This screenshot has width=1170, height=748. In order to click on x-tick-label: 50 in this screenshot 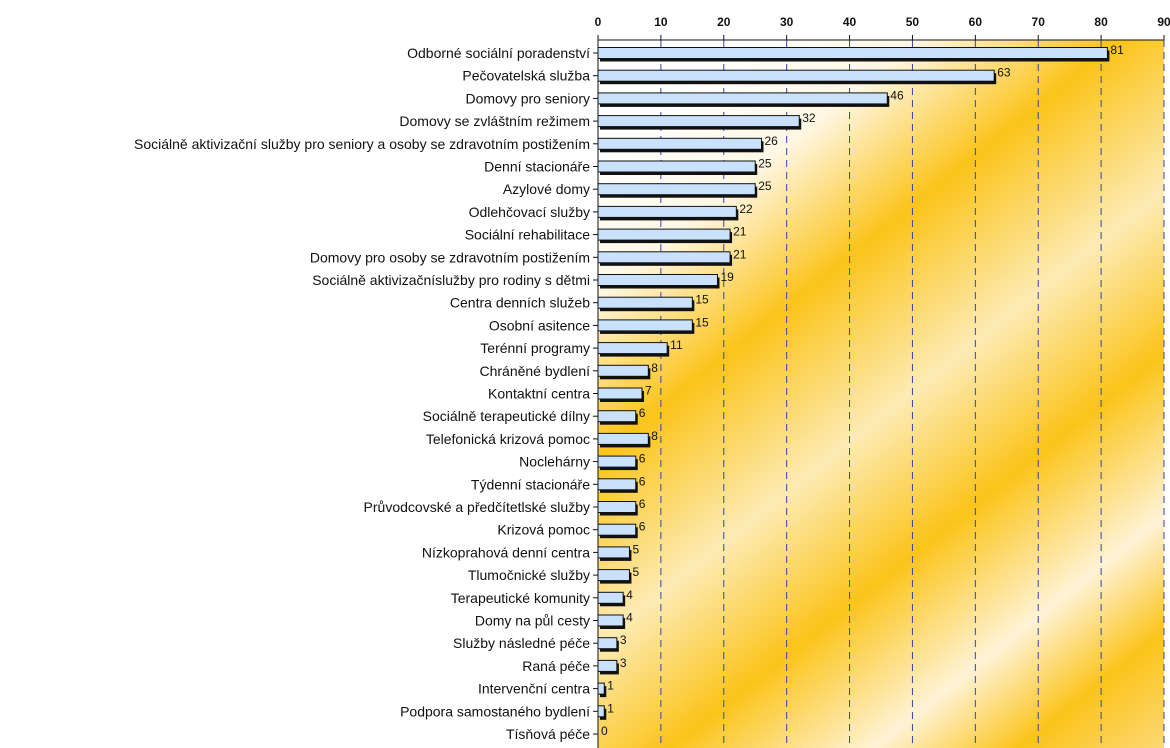, I will do `click(913, 22)`.